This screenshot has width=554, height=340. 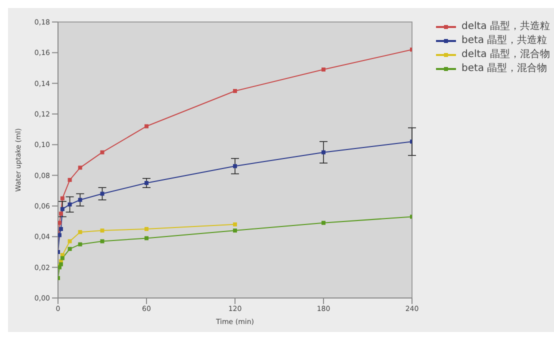 I want to click on legend-label: delta 晶型，共造粒, so click(x=505, y=27).